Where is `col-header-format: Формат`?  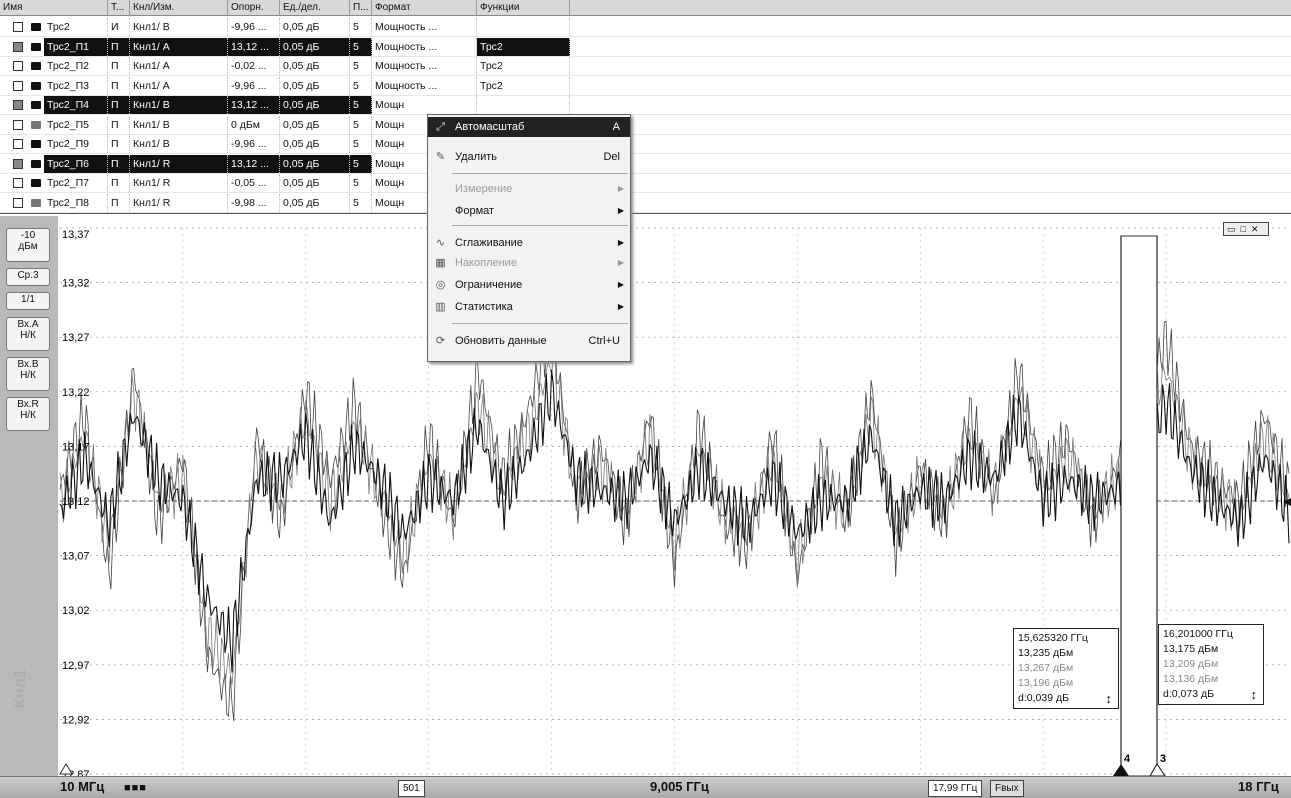
col-header-format: Формат is located at coordinates (424, 8).